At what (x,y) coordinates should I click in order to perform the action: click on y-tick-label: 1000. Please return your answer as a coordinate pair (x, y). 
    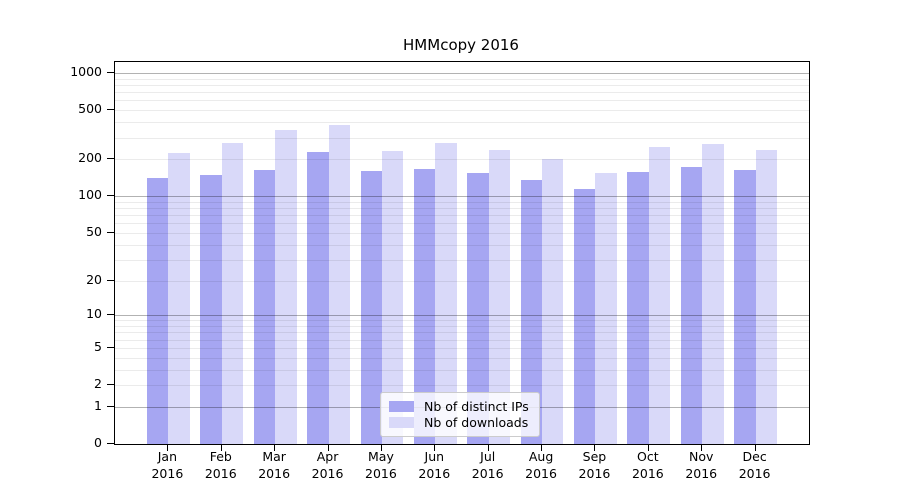
    Looking at the image, I should click on (86, 72).